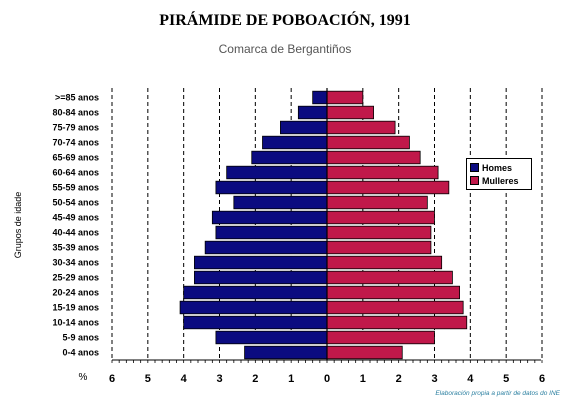  Describe the element at coordinates (75, 278) in the screenshot. I see `category-label: 25-29 anos` at that location.